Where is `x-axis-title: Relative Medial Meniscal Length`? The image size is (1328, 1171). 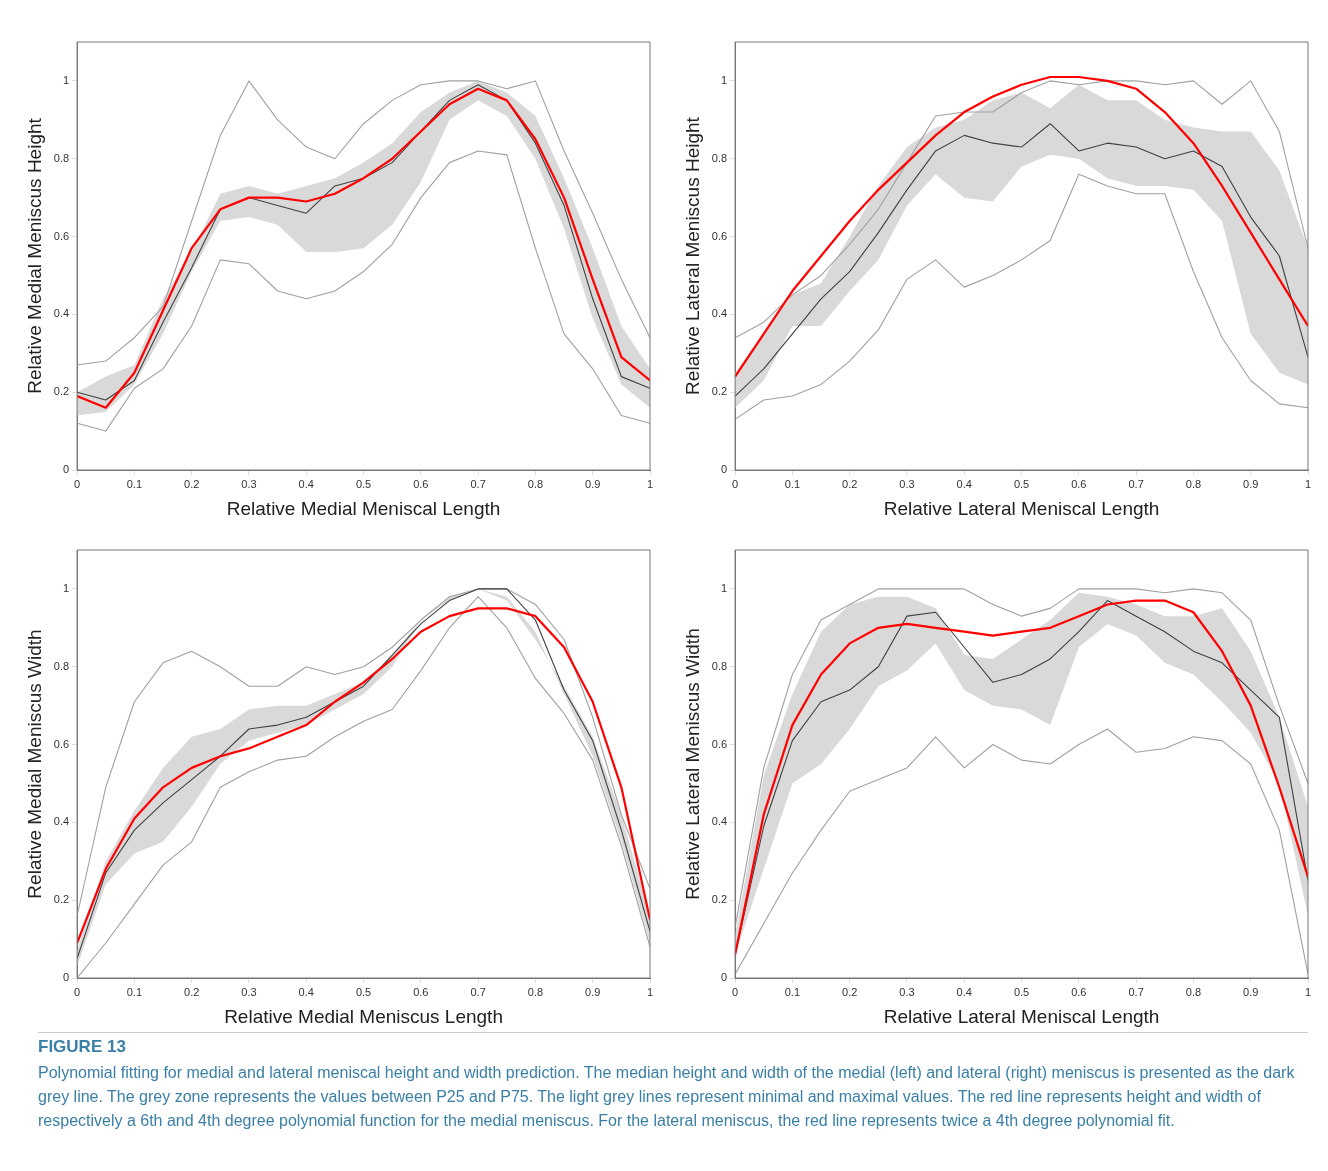
x-axis-title: Relative Medial Meniscal Length is located at coordinates (363, 508).